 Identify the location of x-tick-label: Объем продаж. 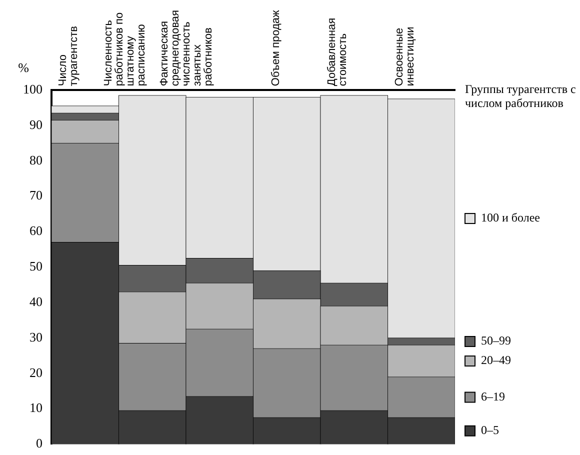
(276, 47).